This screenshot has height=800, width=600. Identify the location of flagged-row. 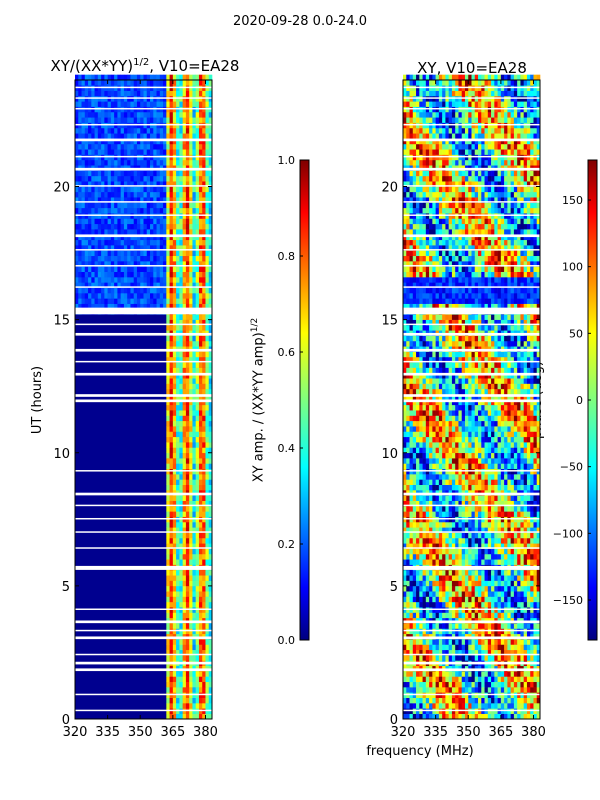
(143, 567).